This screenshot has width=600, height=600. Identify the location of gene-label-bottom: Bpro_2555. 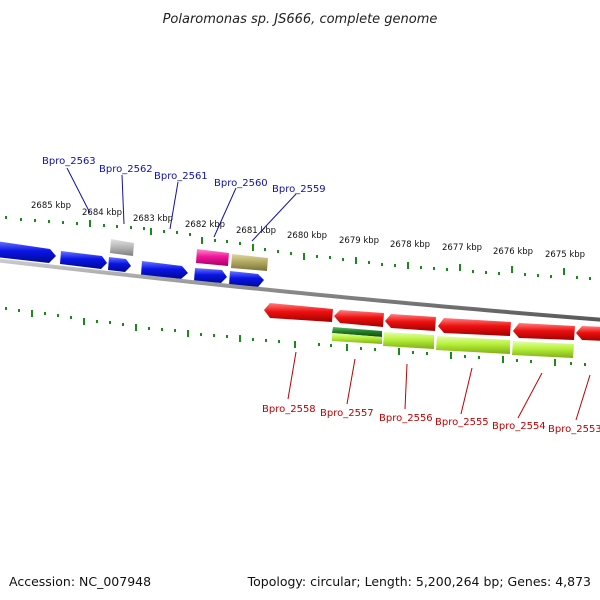
(462, 422).